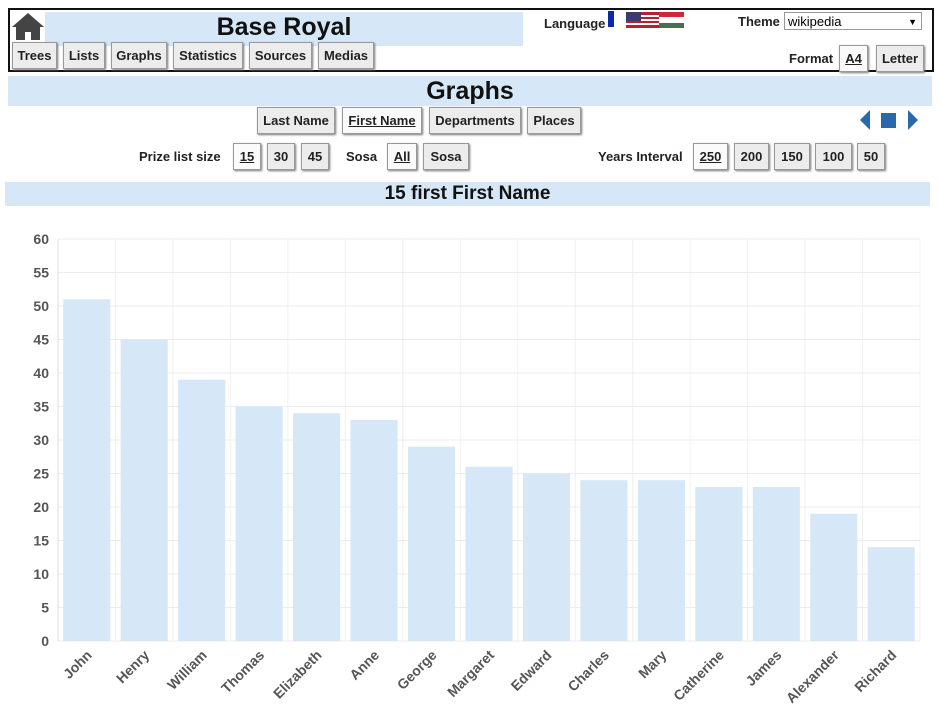 The width and height of the screenshot is (940, 717). I want to click on x-tick-label: Alexander, so click(813, 676).